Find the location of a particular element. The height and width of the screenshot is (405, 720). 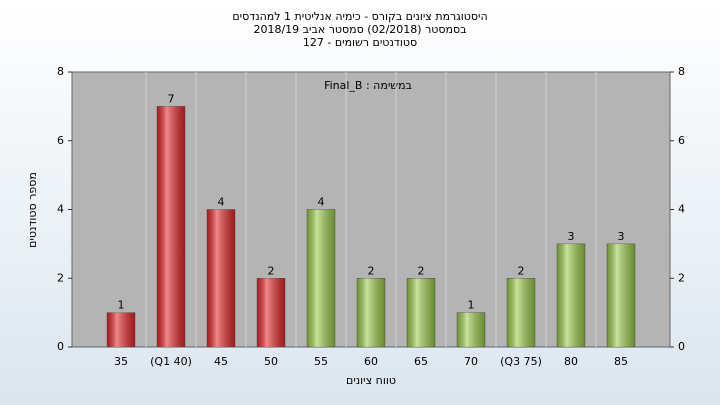

x-tick-label: 80 is located at coordinates (571, 361).